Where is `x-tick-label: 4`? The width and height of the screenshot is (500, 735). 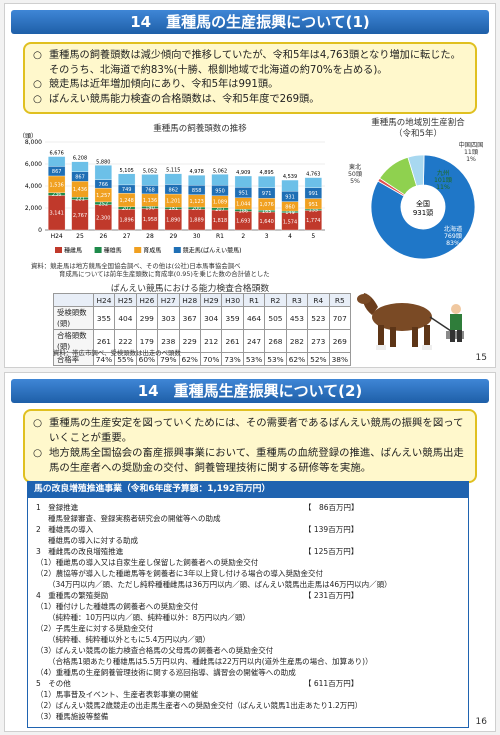
x-tick-label: 4 is located at coordinates (290, 236).